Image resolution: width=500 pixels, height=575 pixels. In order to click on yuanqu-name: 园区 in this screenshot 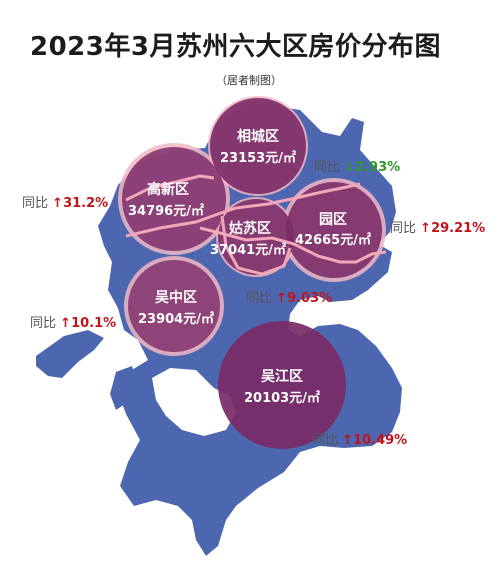, I will do `click(333, 220)`.